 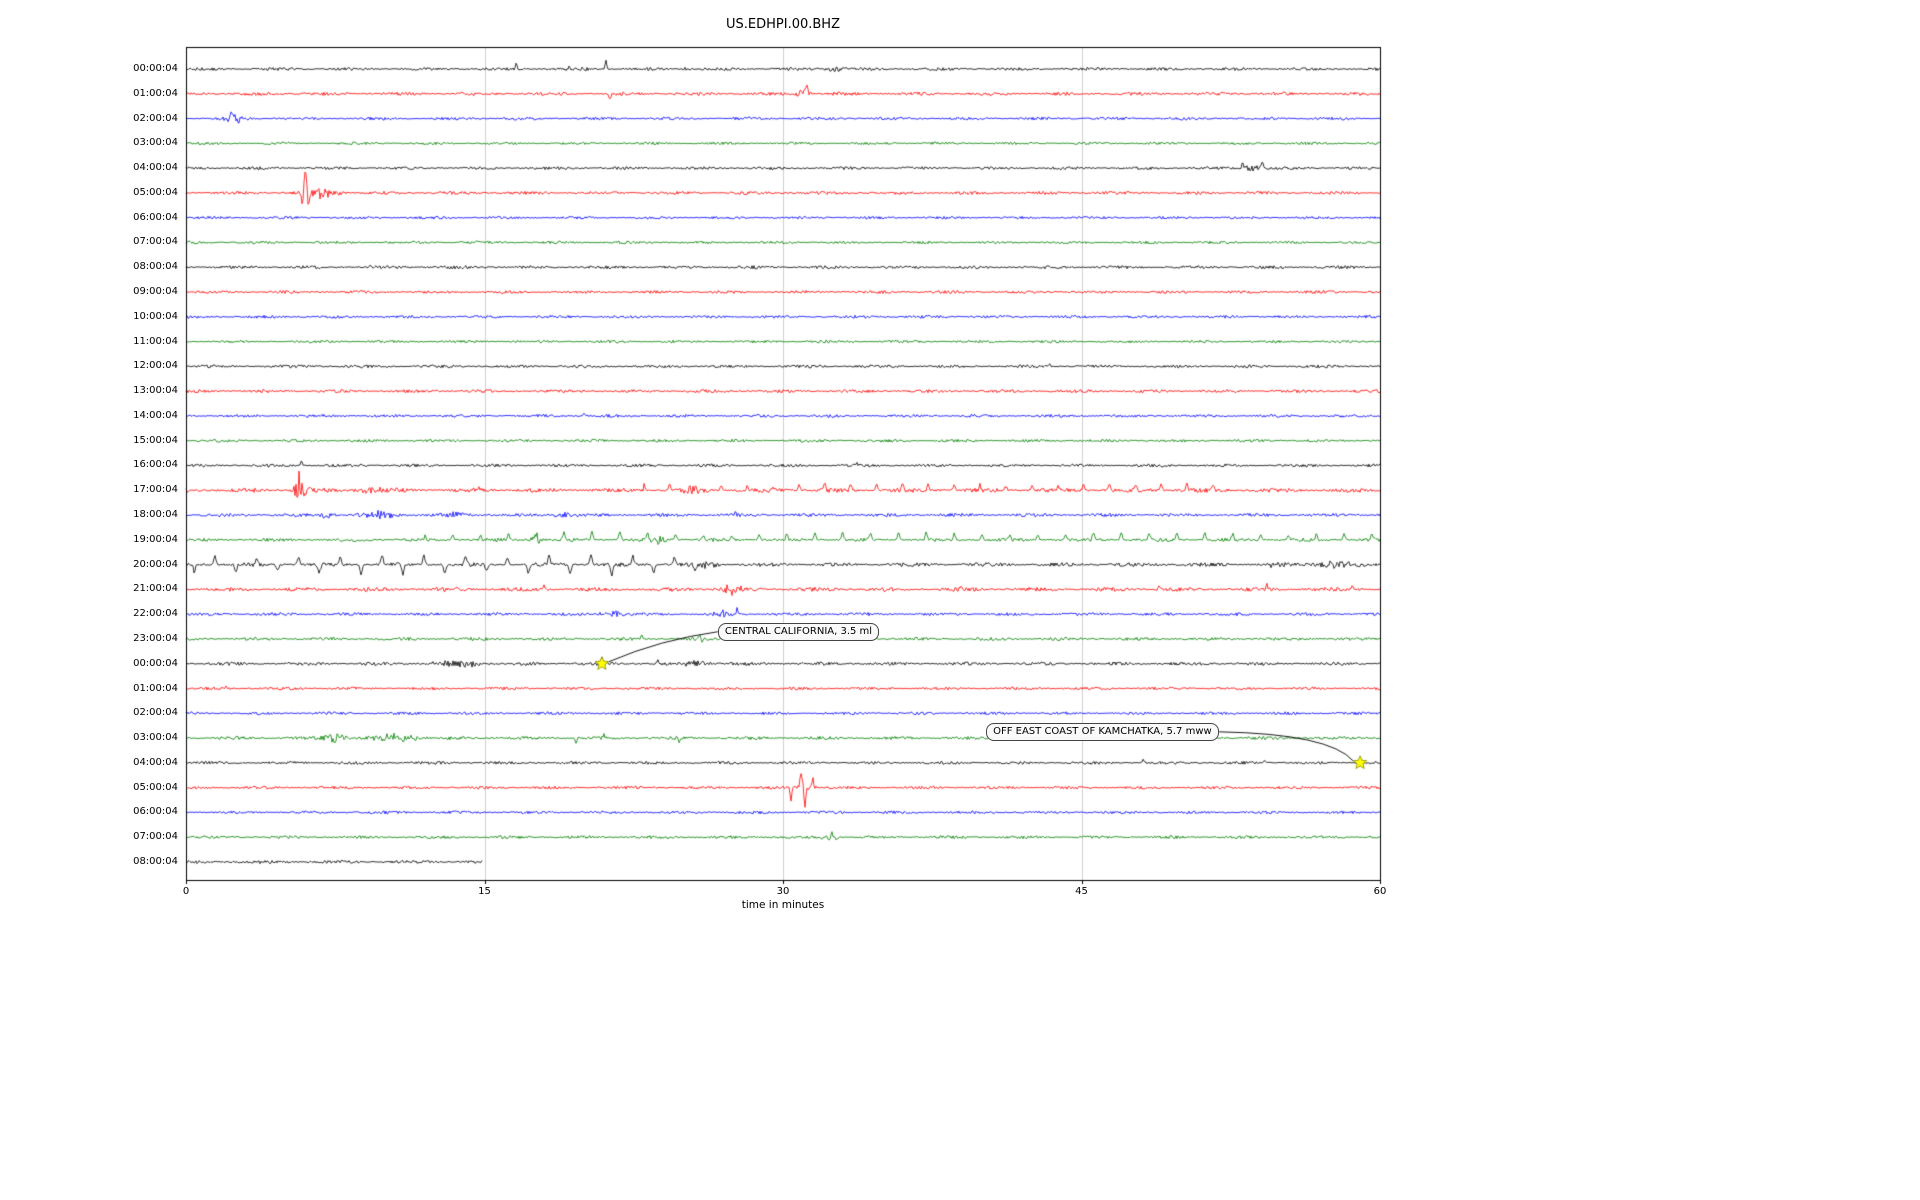 I want to click on x-tick-label: 0, so click(x=186, y=891).